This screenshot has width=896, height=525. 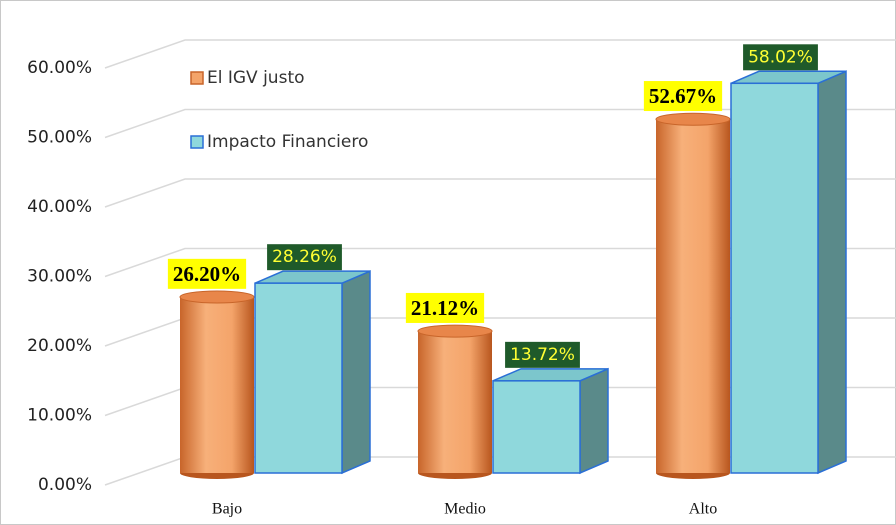 I want to click on y-tick-label: 30.00%, so click(x=59, y=277).